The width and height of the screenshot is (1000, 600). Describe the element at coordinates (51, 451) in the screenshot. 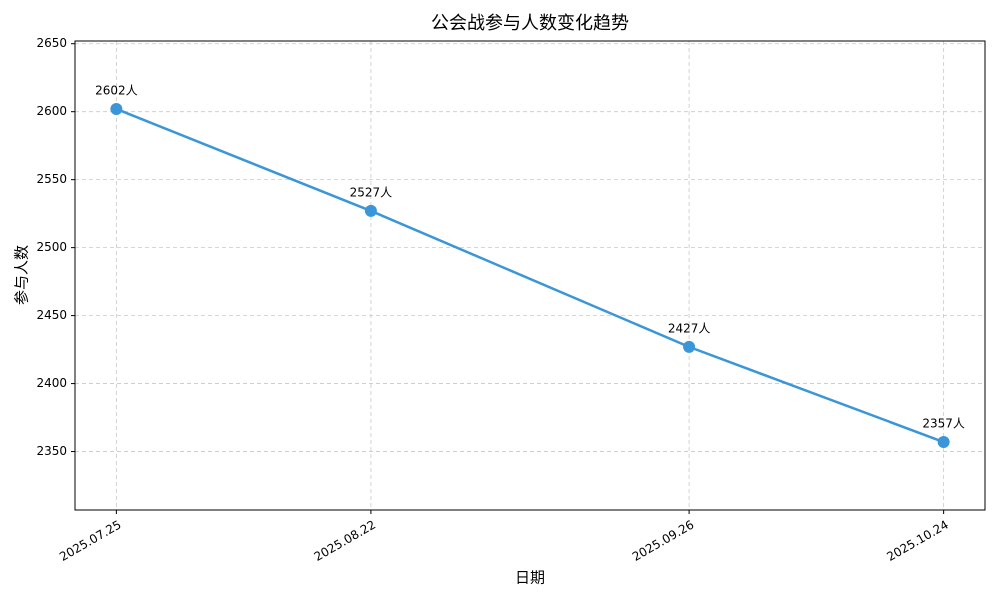

I see `y-tick-label: 2350` at that location.